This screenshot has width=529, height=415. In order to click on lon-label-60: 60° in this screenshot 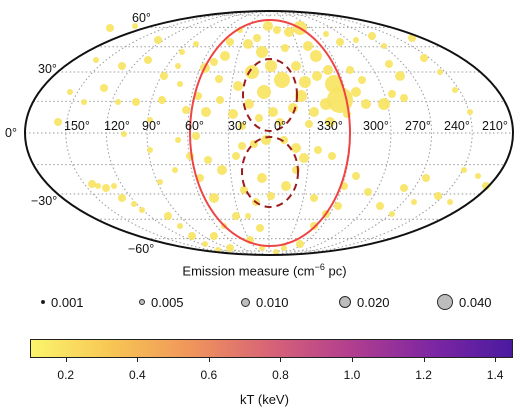, I will do `click(194, 126)`.